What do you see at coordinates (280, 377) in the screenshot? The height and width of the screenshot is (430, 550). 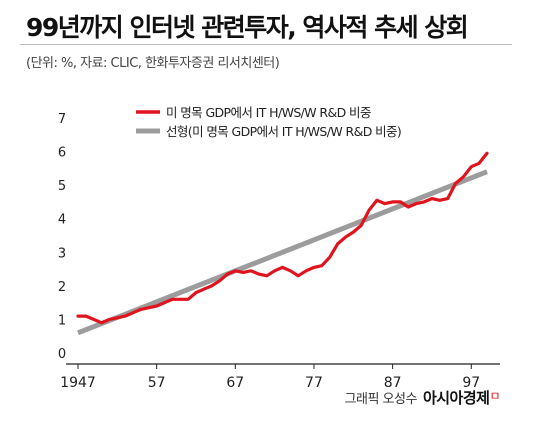 I see `x-axis: 1947 57 67 77 87 97` at bounding box center [280, 377].